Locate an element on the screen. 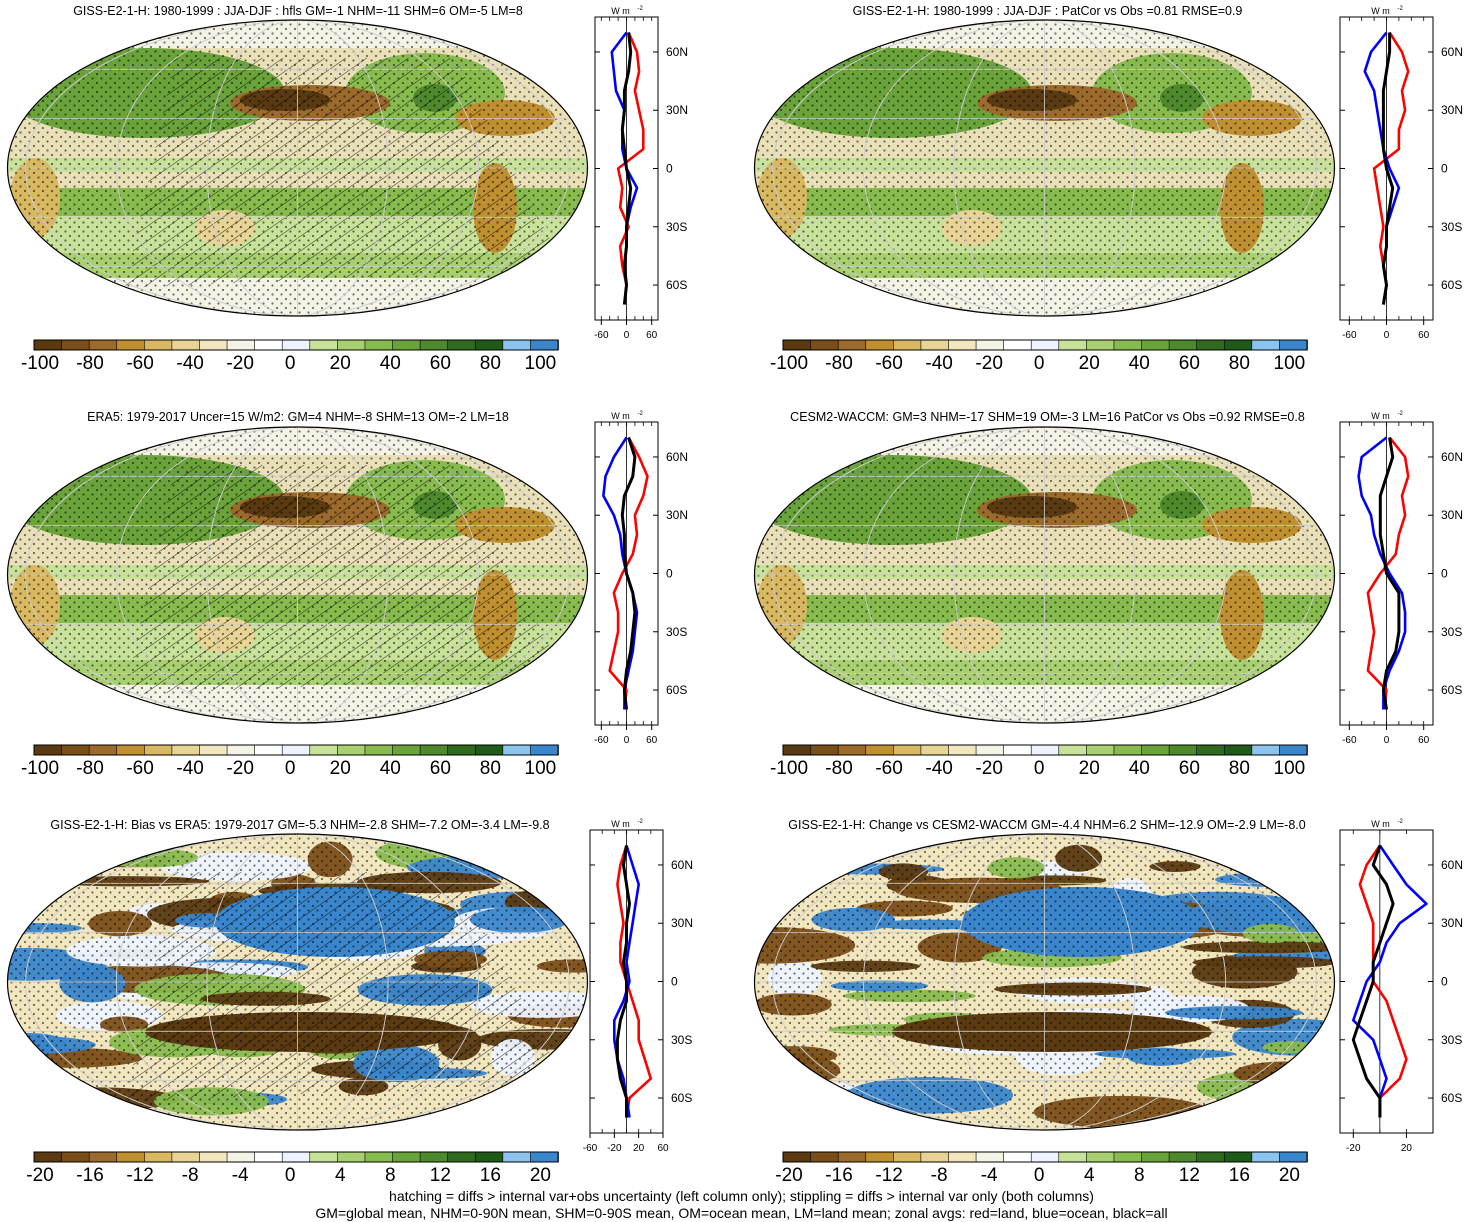 The height and width of the screenshot is (1222, 1483). colorbar-label: 40 is located at coordinates (1139, 363).